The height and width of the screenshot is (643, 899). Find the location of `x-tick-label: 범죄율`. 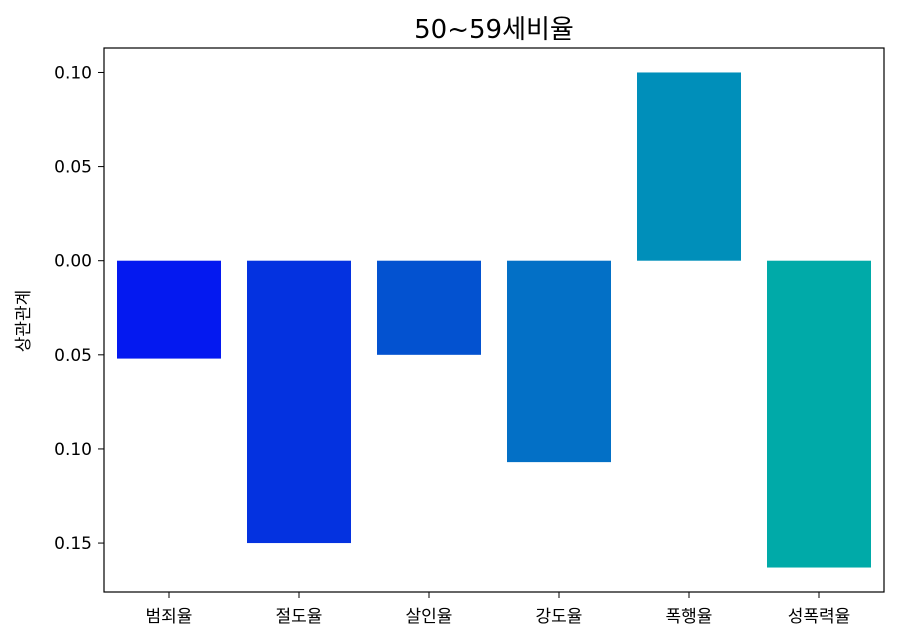

x-tick-label: 범죄율 is located at coordinates (169, 617).